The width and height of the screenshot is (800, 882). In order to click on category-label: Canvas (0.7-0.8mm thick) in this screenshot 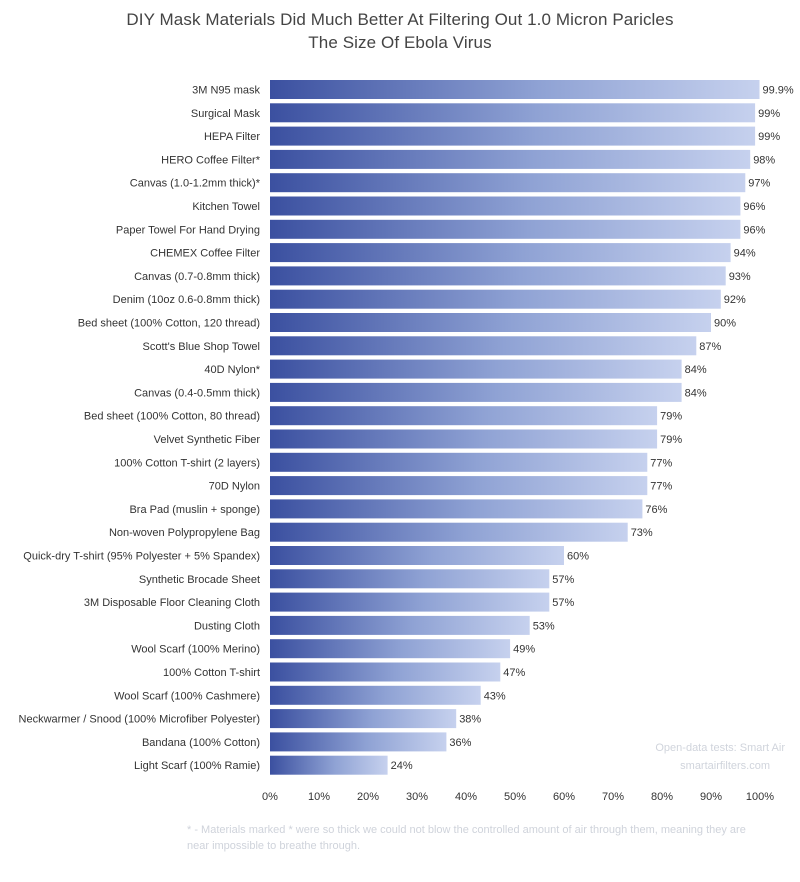, I will do `click(197, 277)`.